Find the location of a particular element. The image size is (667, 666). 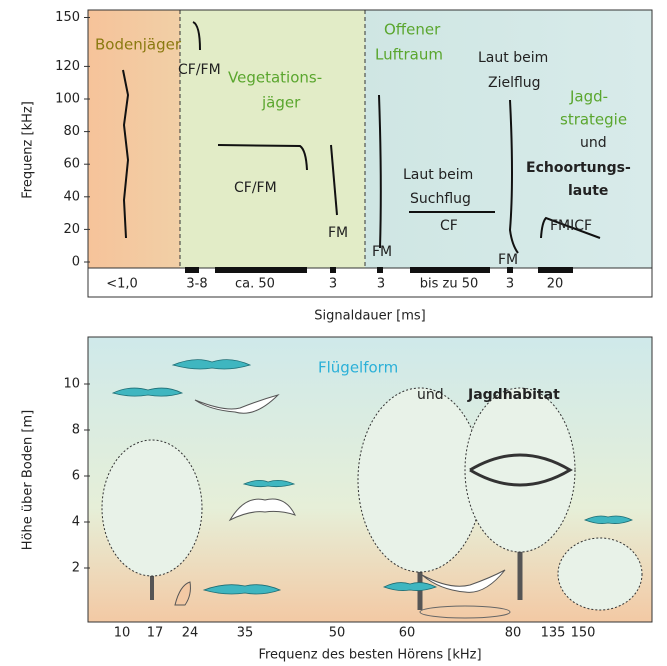

y-tick-label: 8 is located at coordinates (76, 430).